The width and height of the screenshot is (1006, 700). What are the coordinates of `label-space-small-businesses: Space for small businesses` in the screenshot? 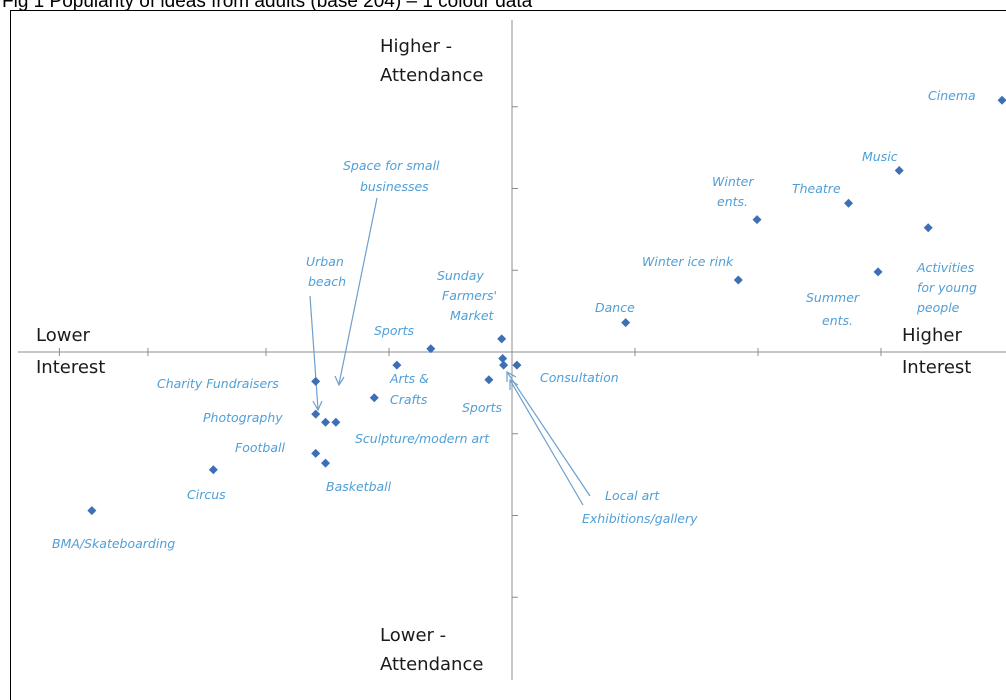 It's located at (391, 176).